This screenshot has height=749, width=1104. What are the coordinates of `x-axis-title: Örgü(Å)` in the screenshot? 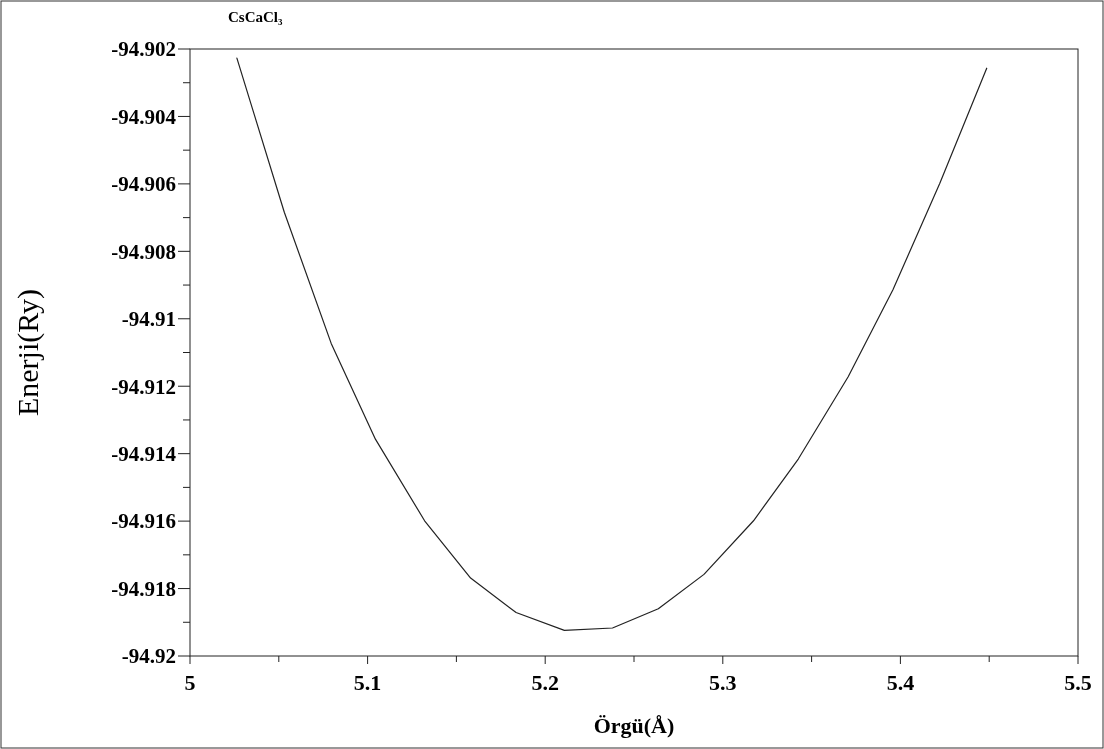 It's located at (634, 725).